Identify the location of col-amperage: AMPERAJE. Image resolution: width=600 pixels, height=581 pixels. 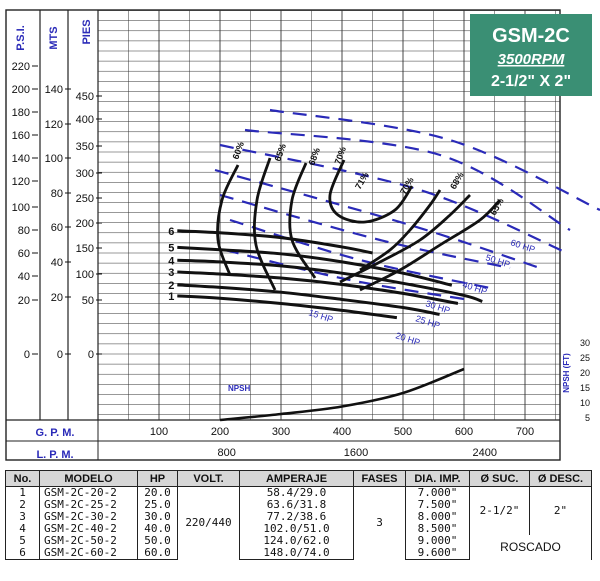
(296, 478).